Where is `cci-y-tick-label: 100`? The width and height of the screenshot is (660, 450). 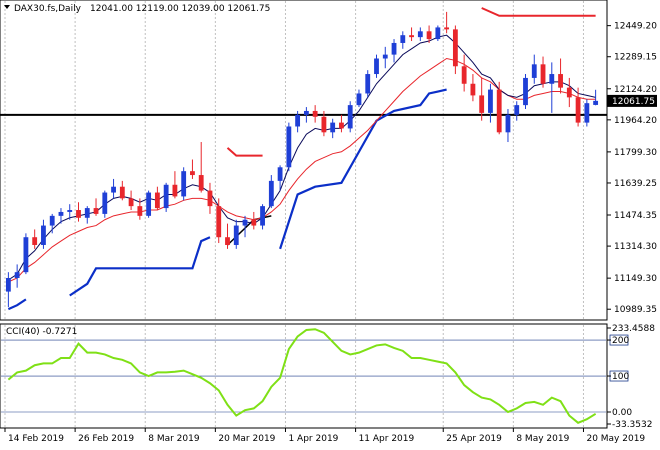 cci-y-tick-label: 100 is located at coordinates (620, 377).